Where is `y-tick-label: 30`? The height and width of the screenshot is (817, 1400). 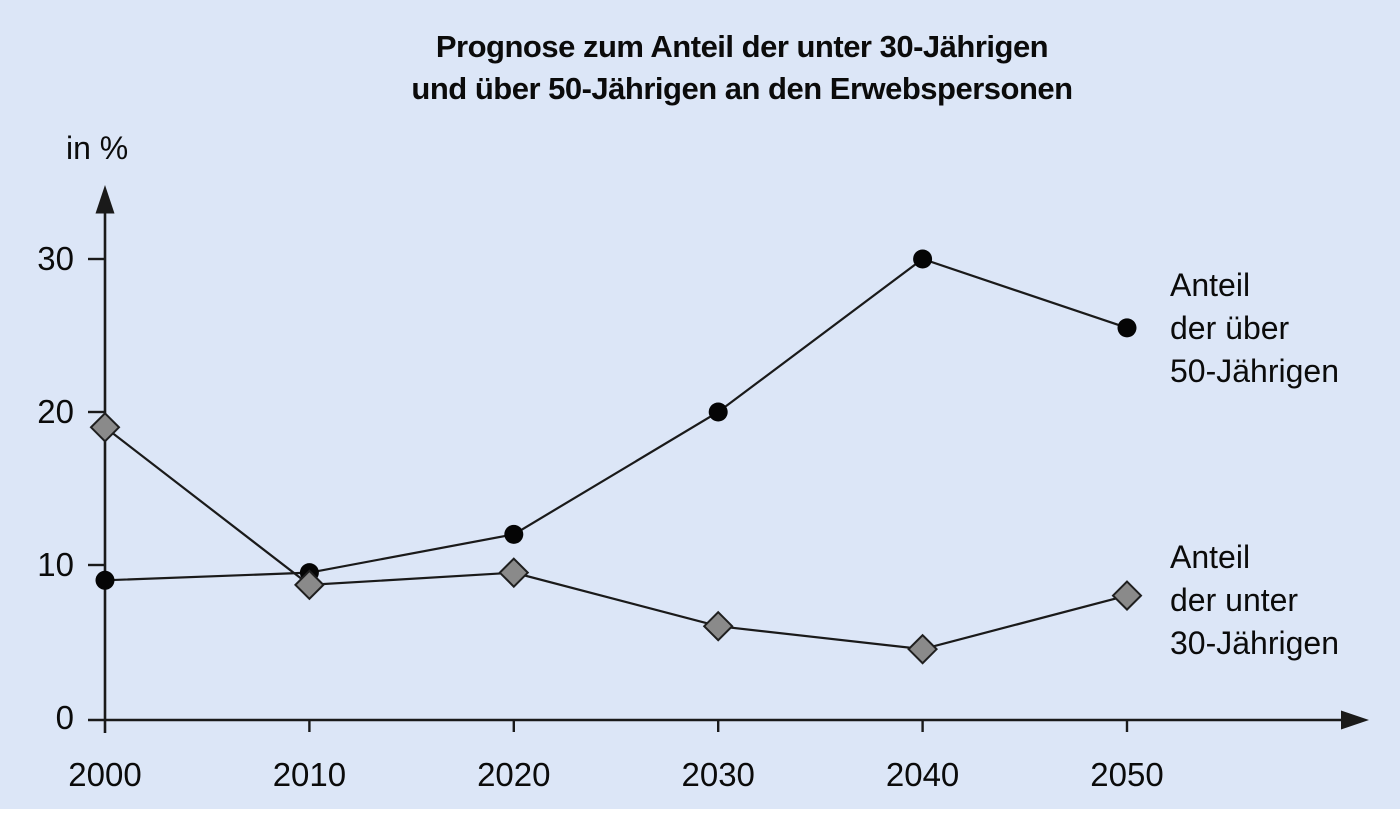
y-tick-label: 30 is located at coordinates (55, 258).